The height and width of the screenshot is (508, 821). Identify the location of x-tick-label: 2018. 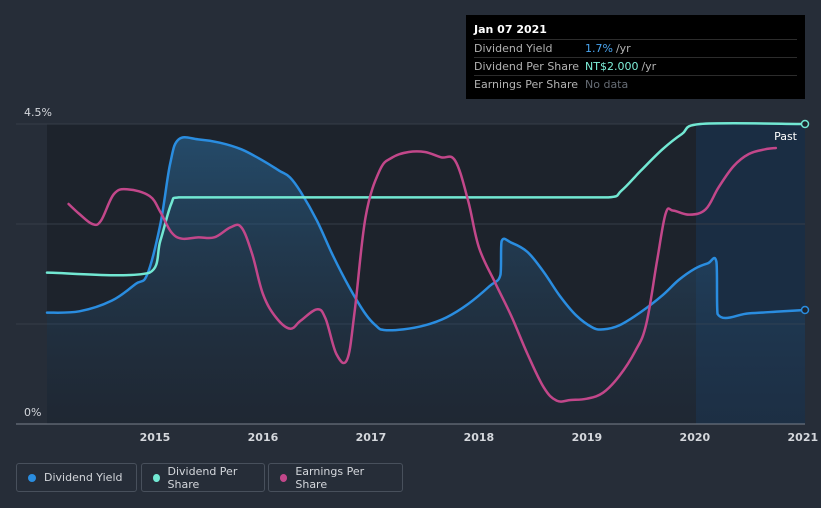
(479, 437).